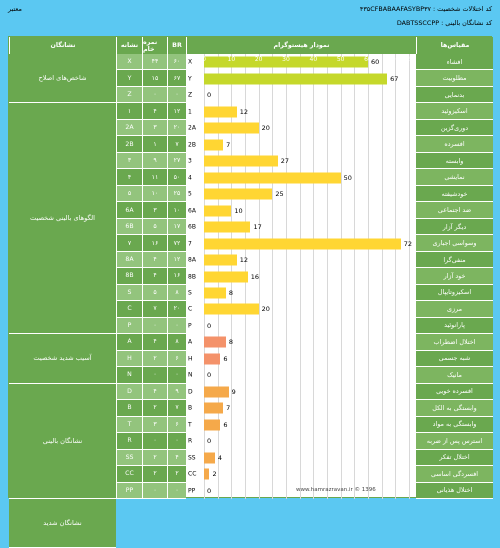 The width and height of the screenshot is (500, 548). I want to click on sign-cell: 6B, so click(129, 227).